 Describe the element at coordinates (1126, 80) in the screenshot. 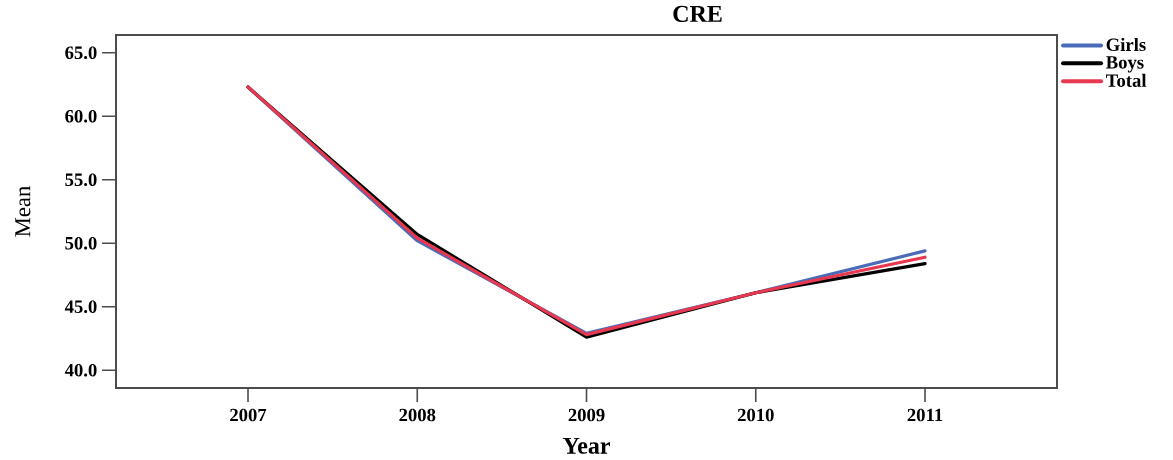

I see `legend-label: Total` at that location.